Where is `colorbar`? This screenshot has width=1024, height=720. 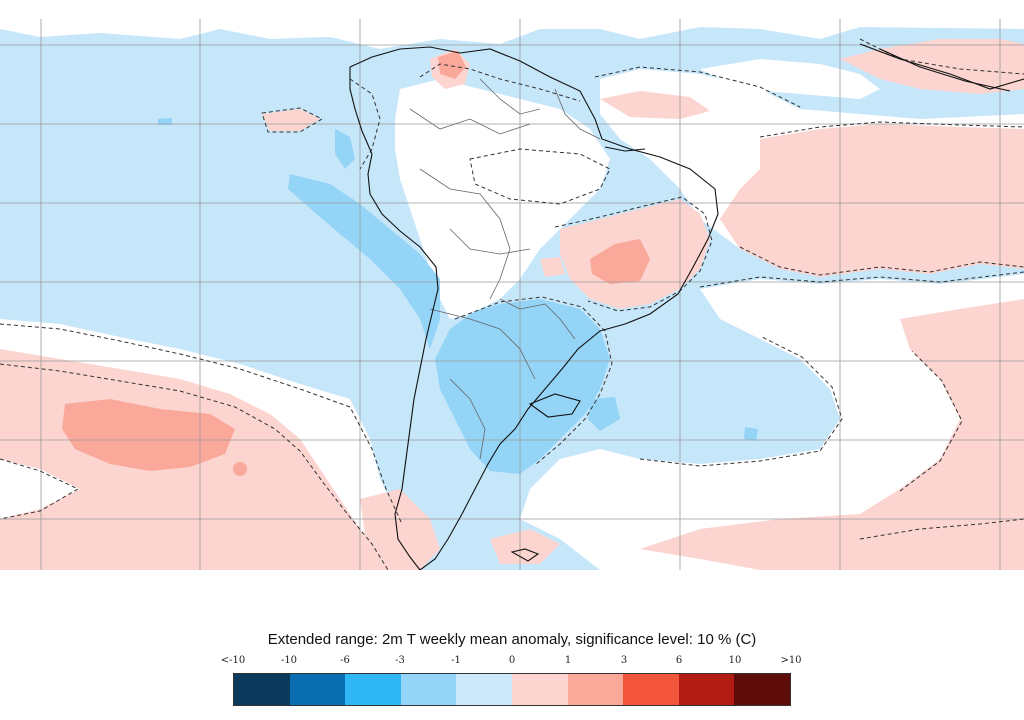
colorbar is located at coordinates (512, 689).